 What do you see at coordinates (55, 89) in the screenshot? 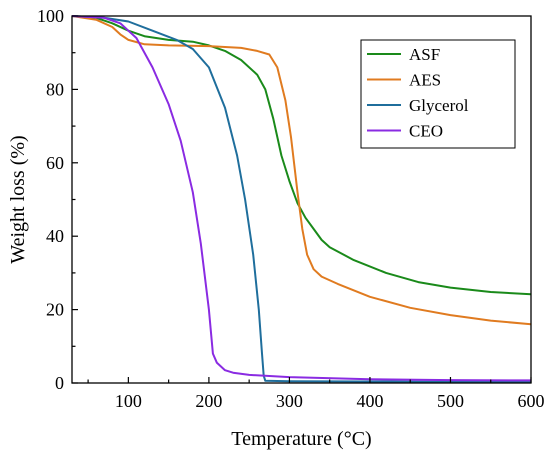
I see `y-tick-label: 80` at bounding box center [55, 89].